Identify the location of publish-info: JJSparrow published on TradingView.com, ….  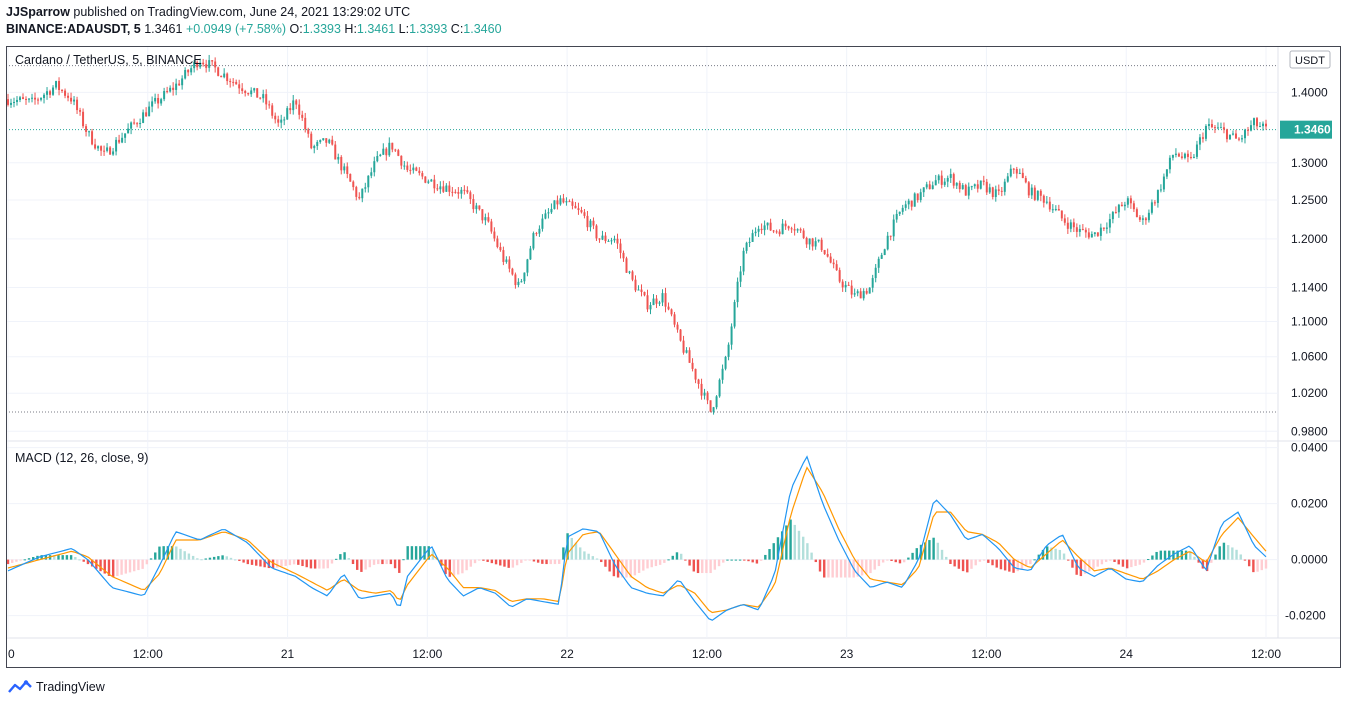
(208, 12).